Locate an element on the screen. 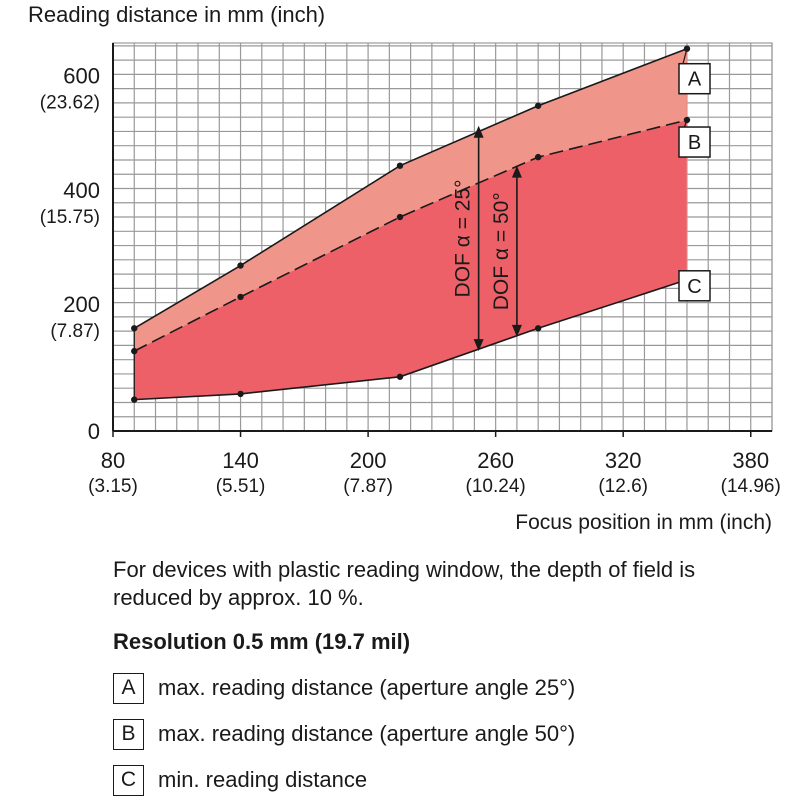  y-tick-label: 400 is located at coordinates (81, 190).